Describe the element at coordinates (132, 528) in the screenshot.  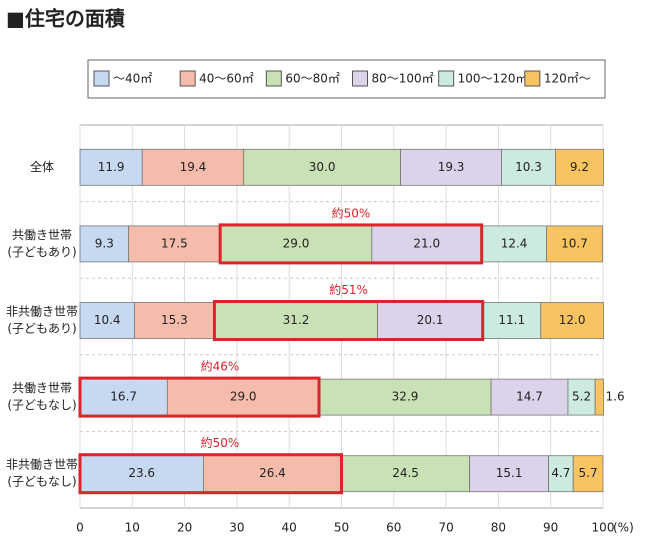
I see `x-tick-label: 10` at that location.